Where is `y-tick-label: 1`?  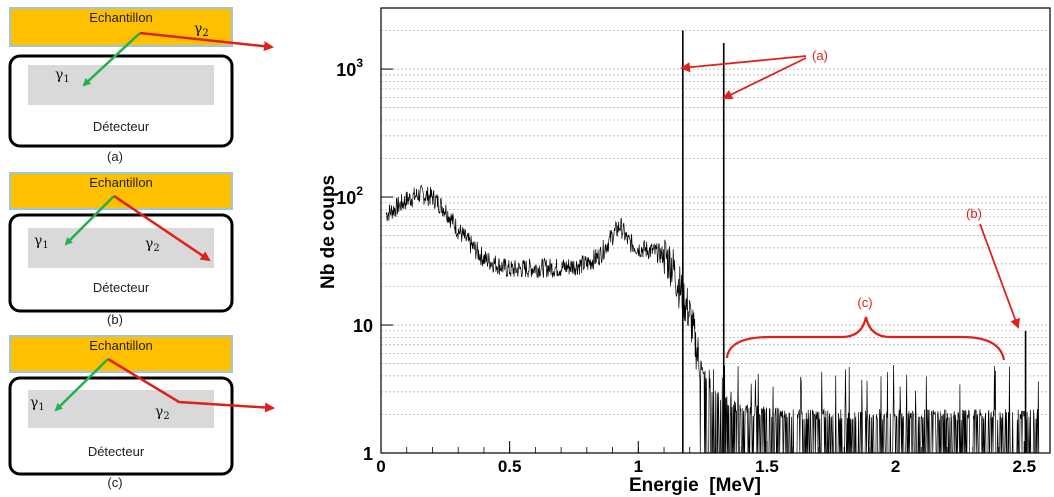 y-tick-label: 1 is located at coordinates (368, 454).